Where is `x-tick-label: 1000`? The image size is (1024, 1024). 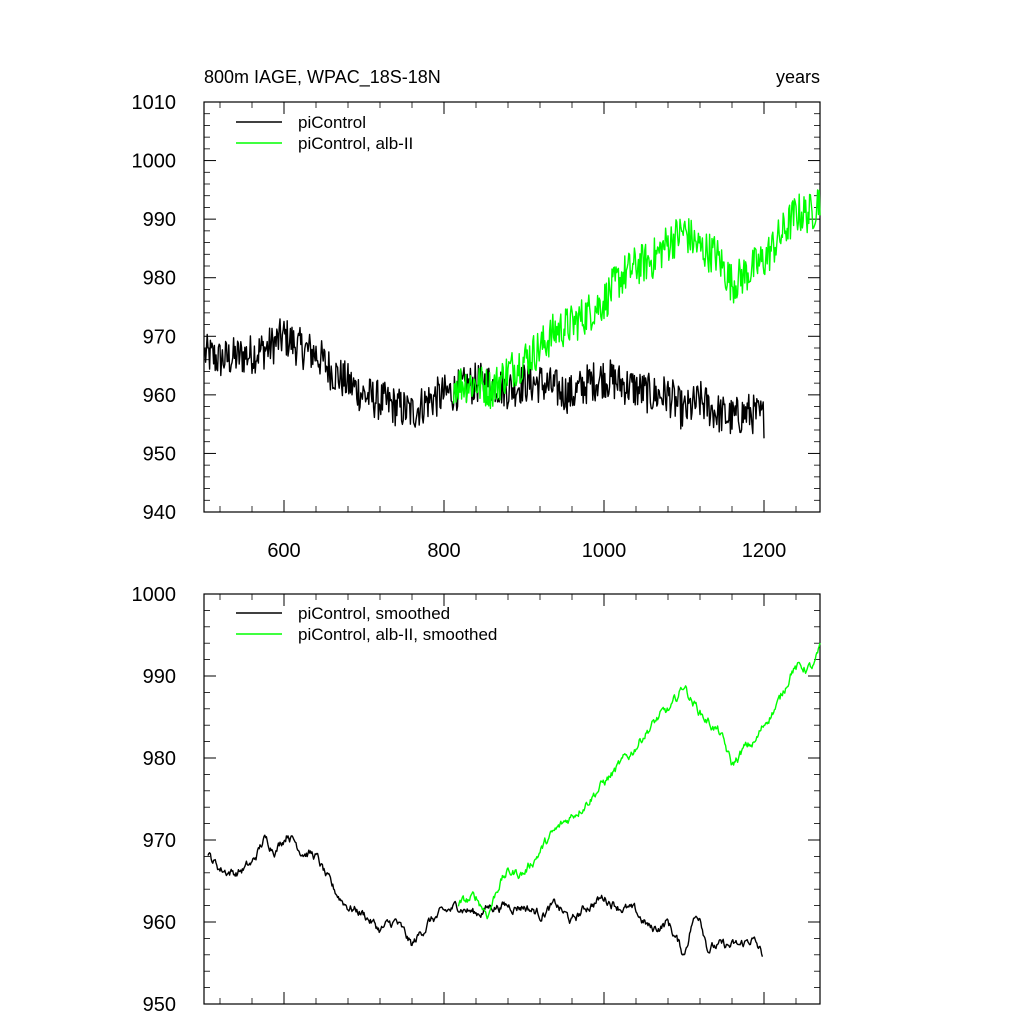
x-tick-label: 1000 is located at coordinates (604, 551).